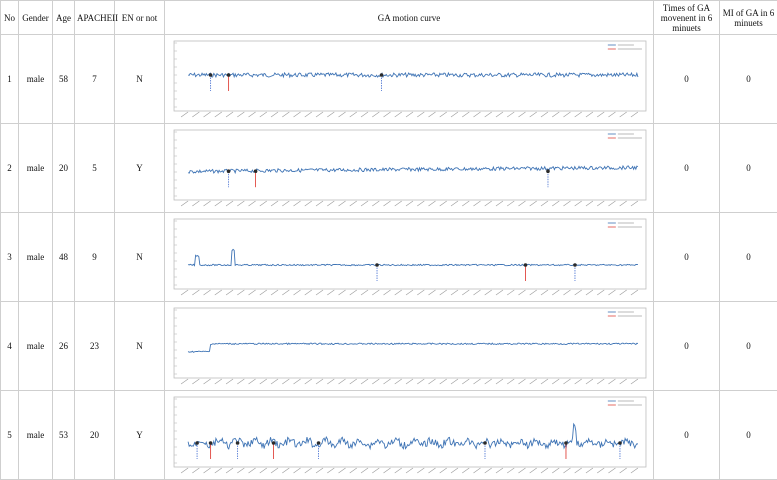 Image resolution: width=777 pixels, height=480 pixels. What do you see at coordinates (64, 79) in the screenshot?
I see `cell-age: 58` at bounding box center [64, 79].